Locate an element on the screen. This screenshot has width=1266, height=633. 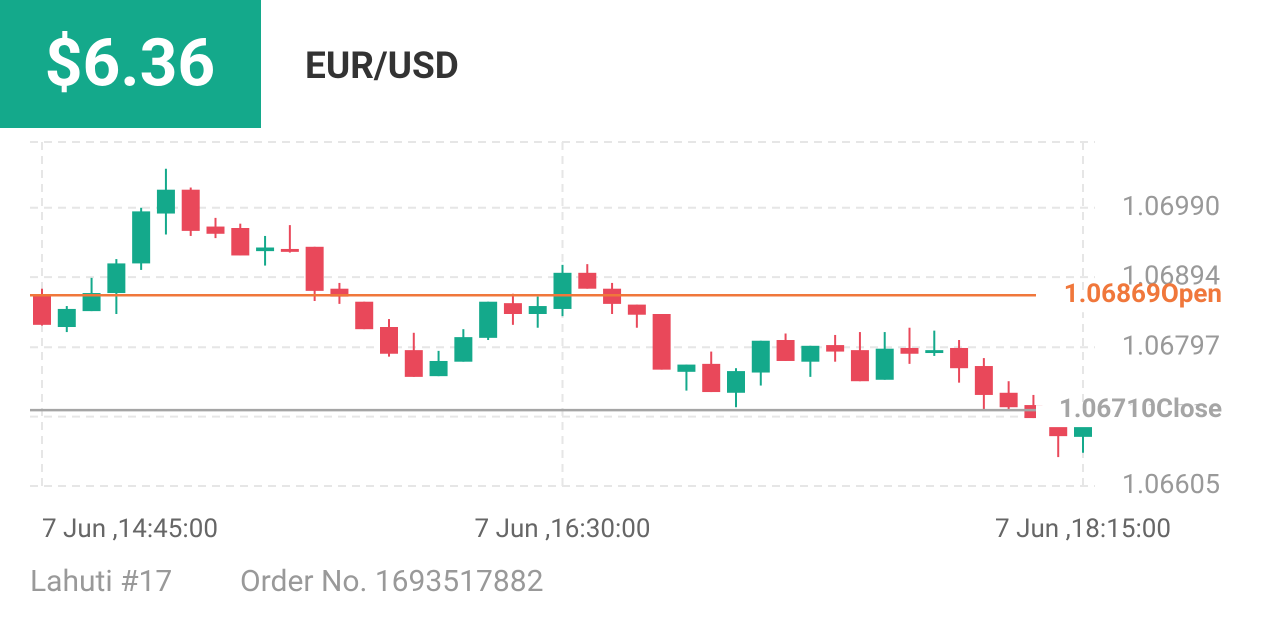
reference-name: Close is located at coordinates (1189, 409).